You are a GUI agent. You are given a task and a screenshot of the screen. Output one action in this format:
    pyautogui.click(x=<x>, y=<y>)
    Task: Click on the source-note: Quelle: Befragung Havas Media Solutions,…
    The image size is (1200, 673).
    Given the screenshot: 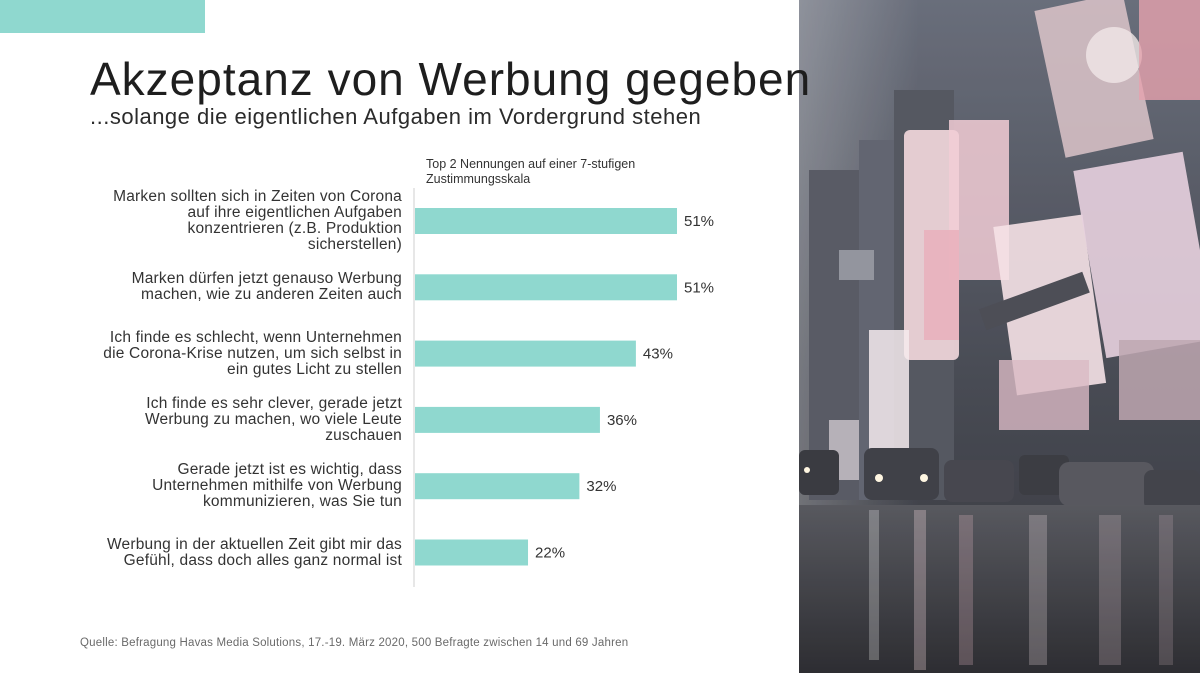 What is the action you would take?
    pyautogui.click(x=354, y=643)
    